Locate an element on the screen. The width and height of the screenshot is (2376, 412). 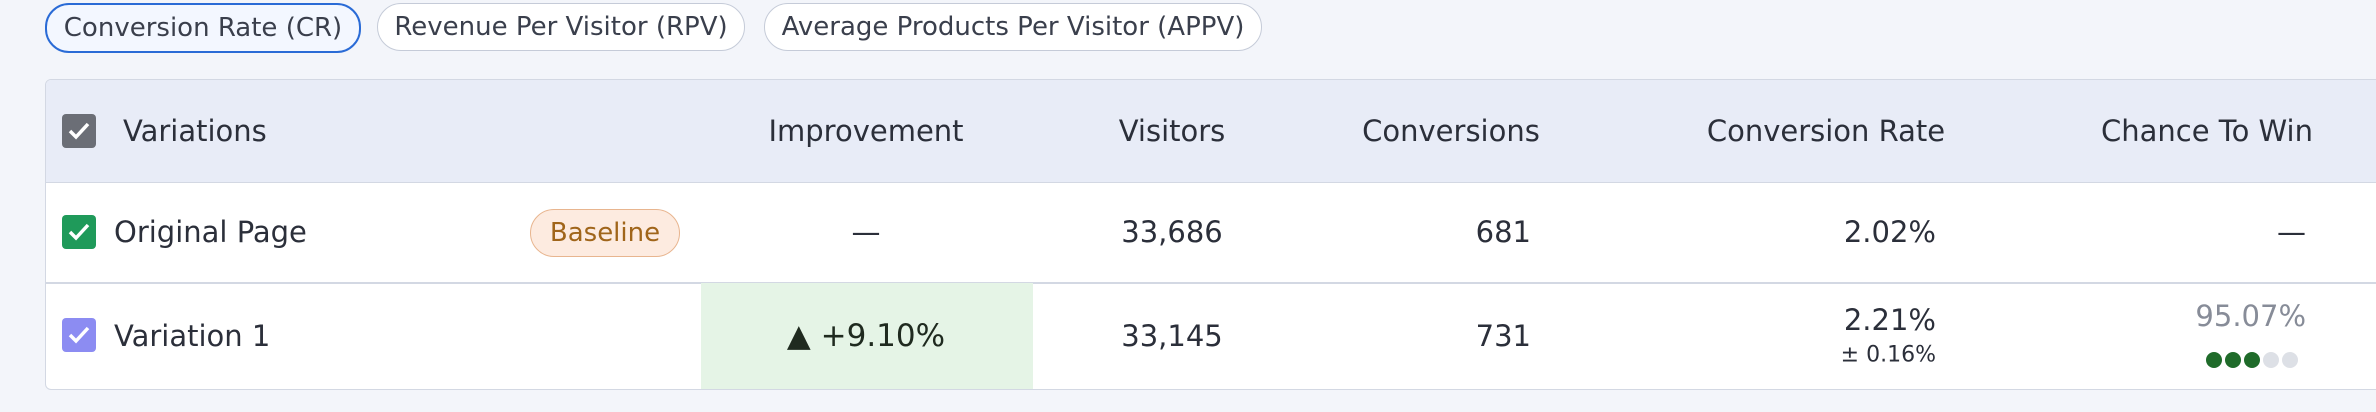
conversions: 681 is located at coordinates (1503, 232).